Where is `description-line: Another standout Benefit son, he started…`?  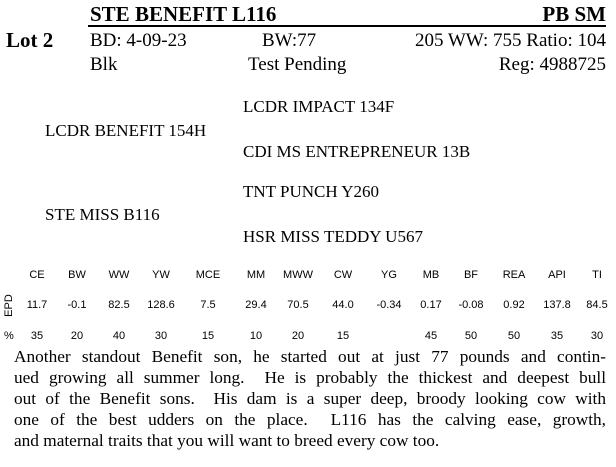 description-line: Another standout Benefit son, he started… is located at coordinates (310, 356).